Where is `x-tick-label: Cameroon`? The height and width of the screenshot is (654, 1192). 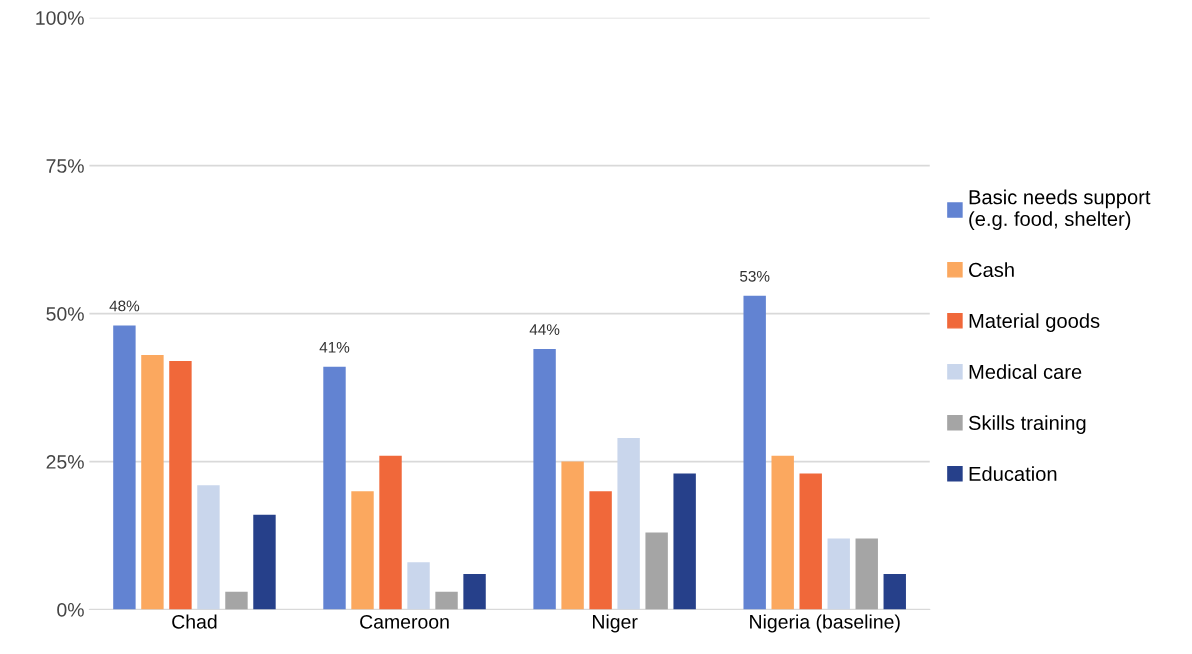 x-tick-label: Cameroon is located at coordinates (404, 621).